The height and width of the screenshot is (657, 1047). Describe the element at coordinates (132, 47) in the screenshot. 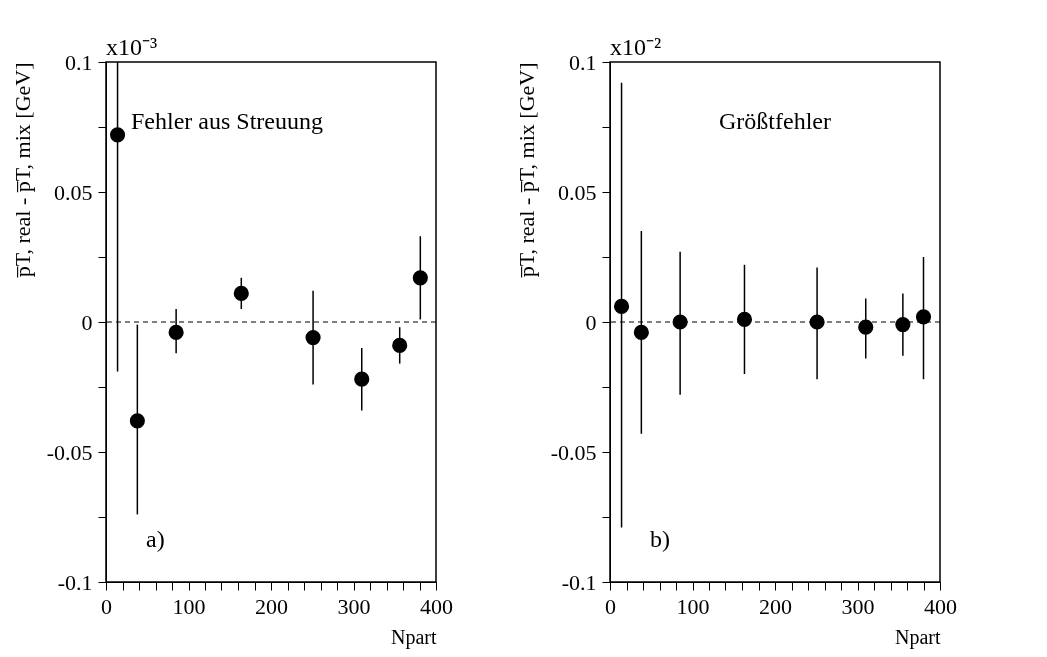

I see `text: x10⁻³` at that location.